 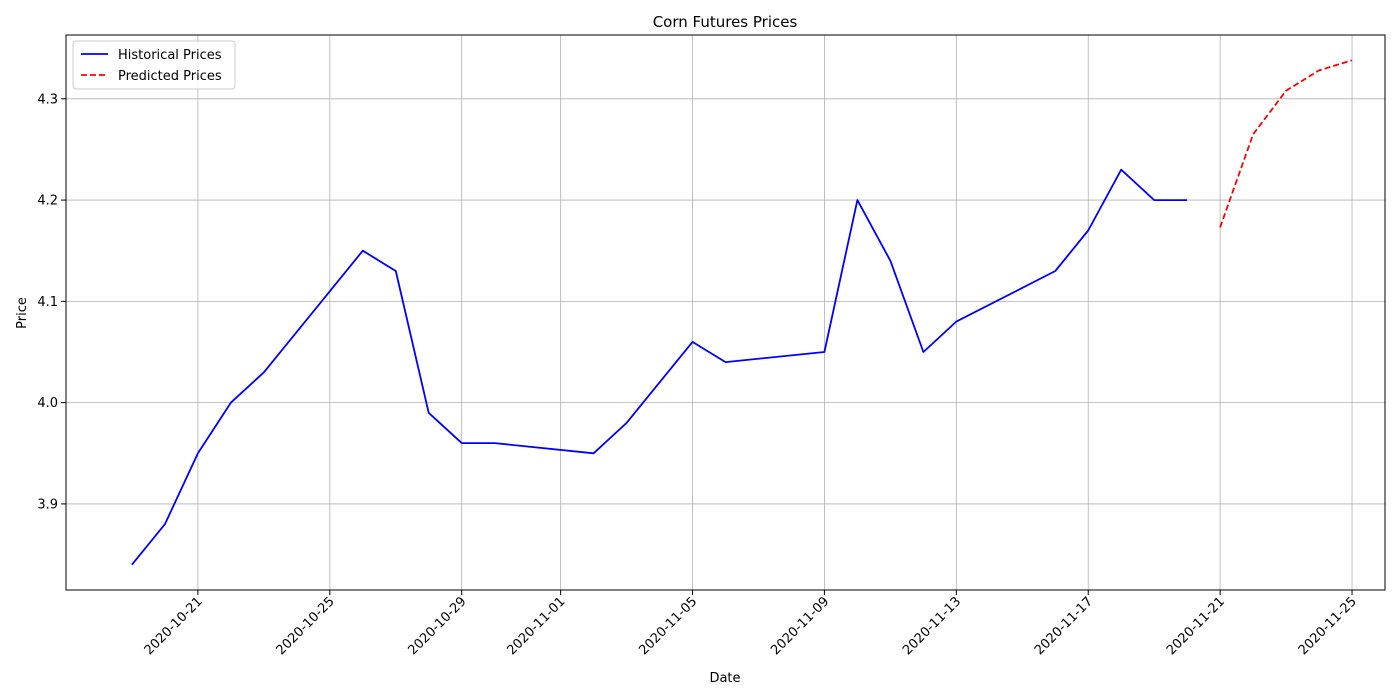 I want to click on x-tick-label: 2020-11-09, so click(x=800, y=626).